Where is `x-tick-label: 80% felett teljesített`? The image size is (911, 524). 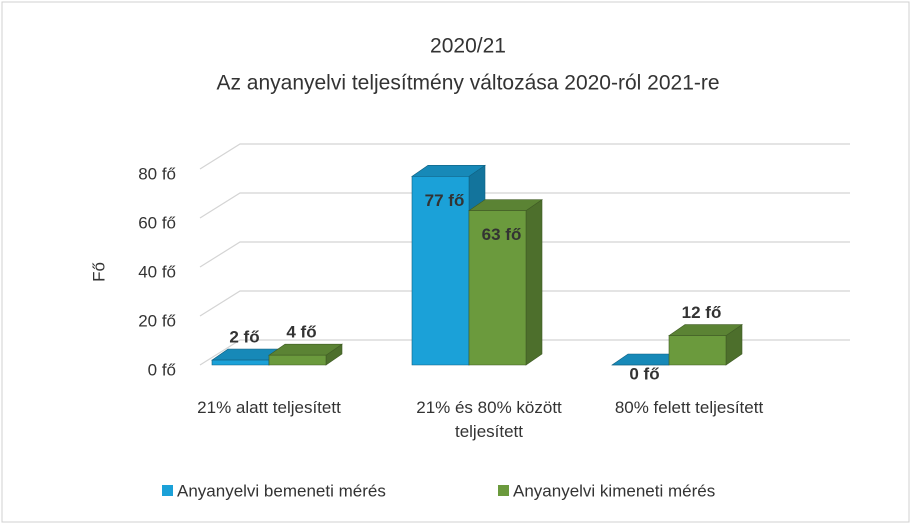
x-tick-label: 80% felett teljesített is located at coordinates (689, 407).